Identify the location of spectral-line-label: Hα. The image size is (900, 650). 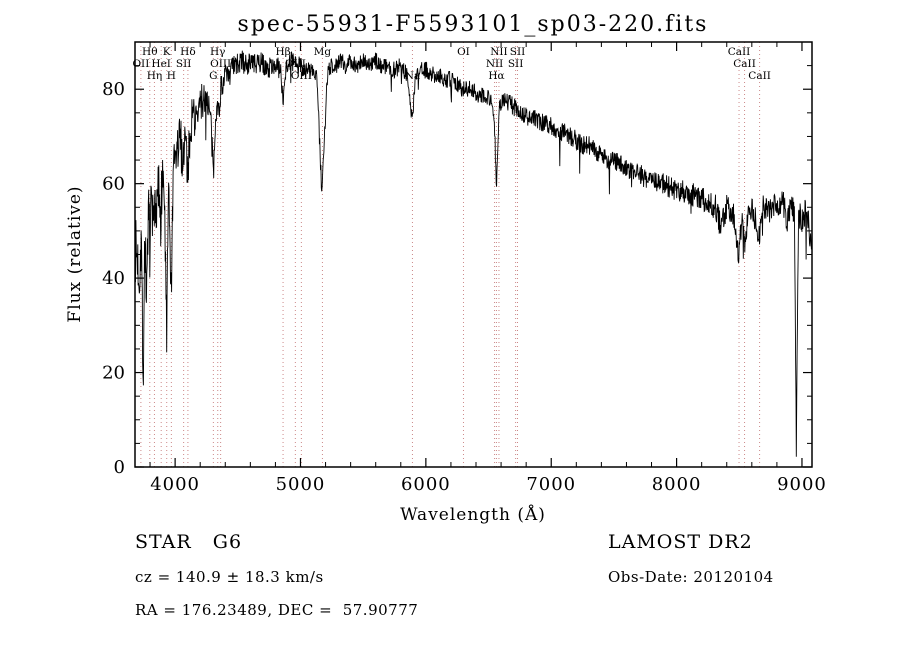
(496, 76).